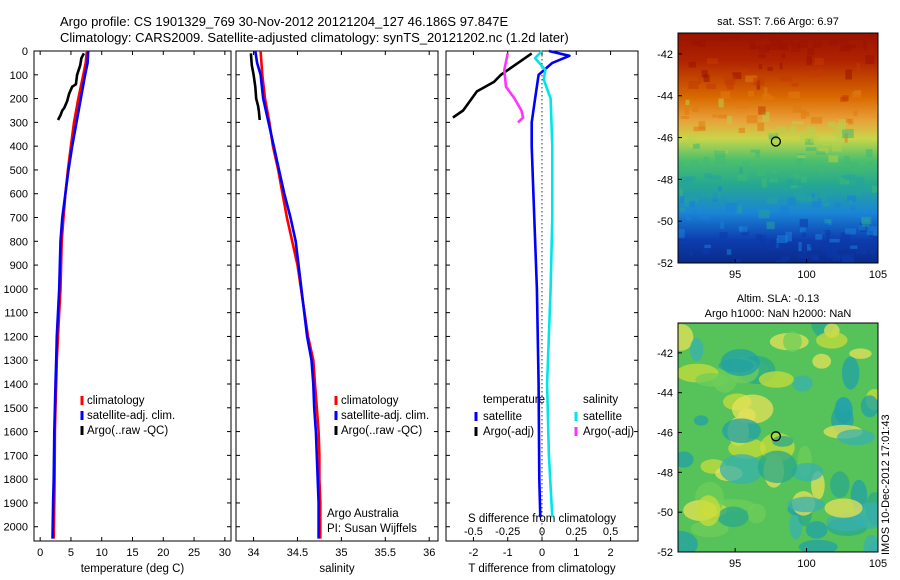  What do you see at coordinates (806, 275) in the screenshot?
I see `sst_map-lon-label: 100` at bounding box center [806, 275].